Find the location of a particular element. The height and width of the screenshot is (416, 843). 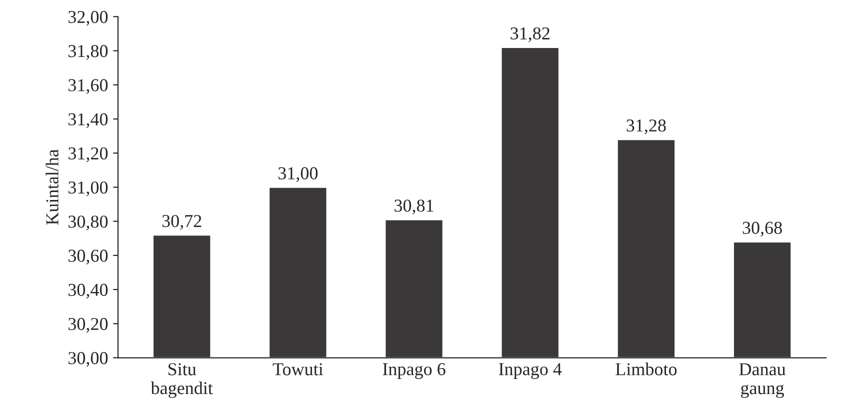

y-tick-label: 31,60 is located at coordinates (88, 86).